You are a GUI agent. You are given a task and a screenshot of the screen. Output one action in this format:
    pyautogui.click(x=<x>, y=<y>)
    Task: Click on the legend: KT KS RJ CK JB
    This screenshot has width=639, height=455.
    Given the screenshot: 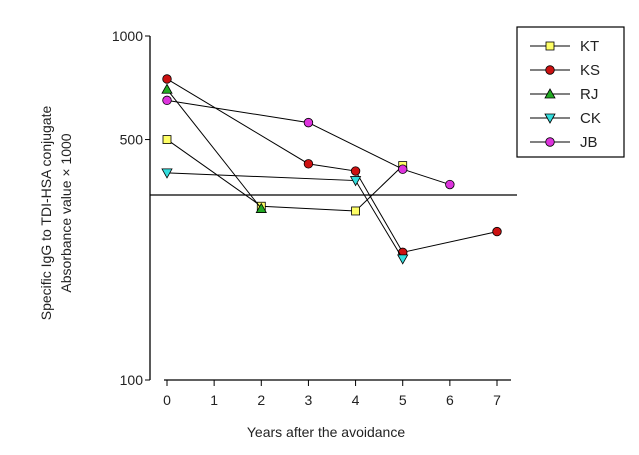 What is the action you would take?
    pyautogui.click(x=570, y=92)
    